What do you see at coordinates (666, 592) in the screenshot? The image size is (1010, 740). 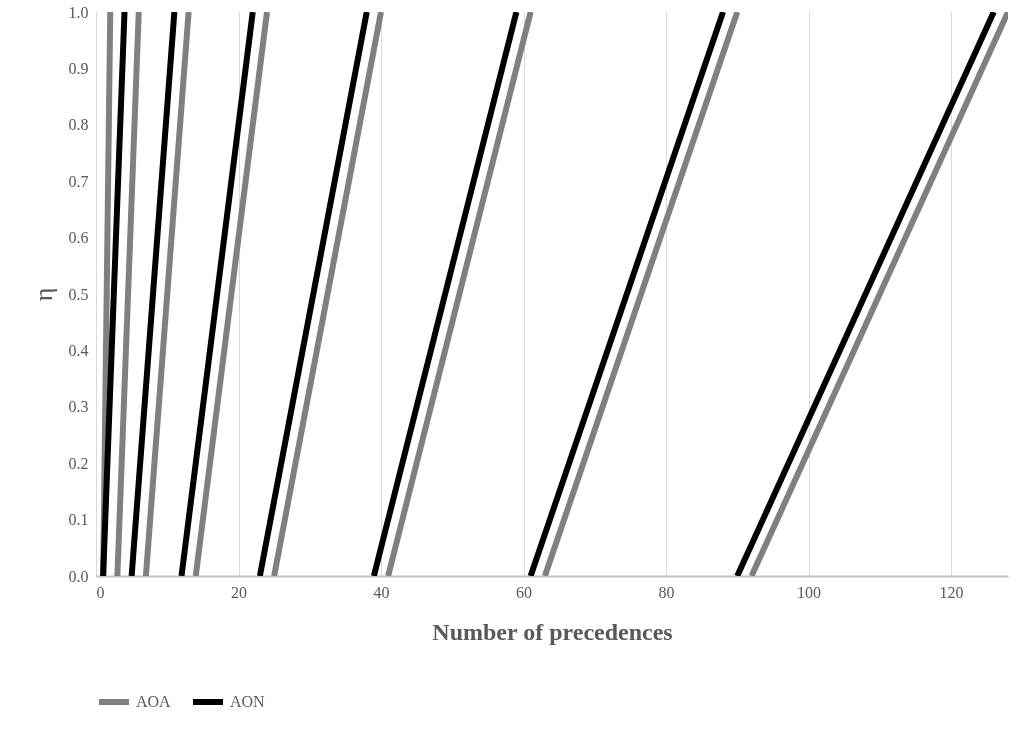 I see `x-tick-label: 80` at bounding box center [666, 592].